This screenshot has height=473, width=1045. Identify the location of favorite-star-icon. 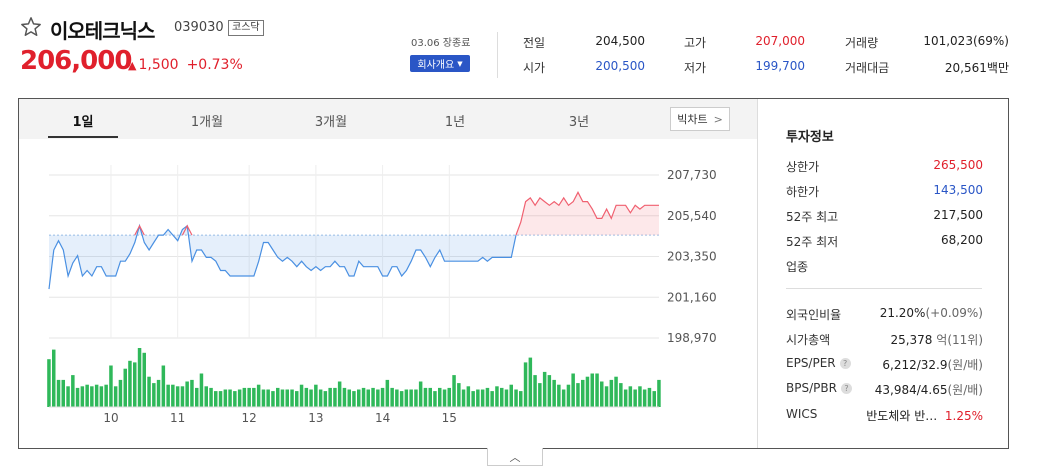
(31, 27).